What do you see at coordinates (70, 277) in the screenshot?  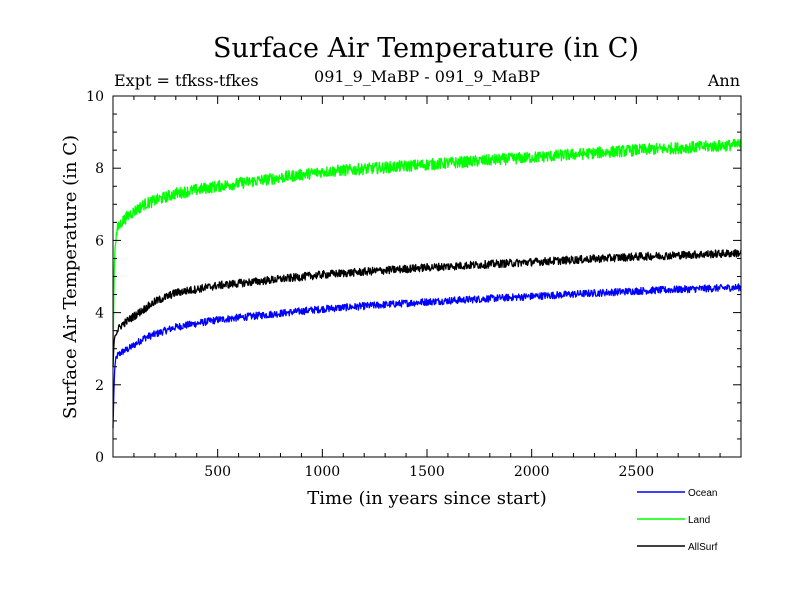 I see `y-axis-label: Surface Air Temperature (in C)` at bounding box center [70, 277].